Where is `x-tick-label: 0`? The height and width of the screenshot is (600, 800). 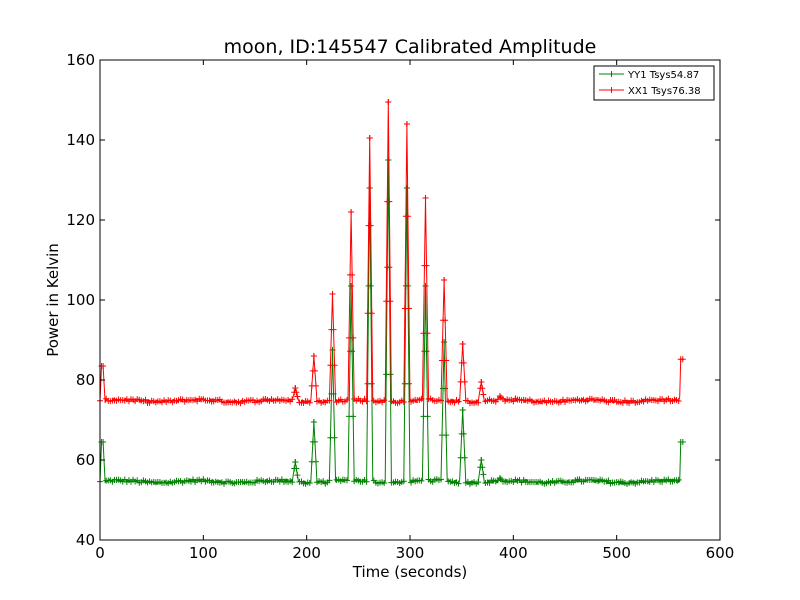 x-tick-label: 0 is located at coordinates (100, 553).